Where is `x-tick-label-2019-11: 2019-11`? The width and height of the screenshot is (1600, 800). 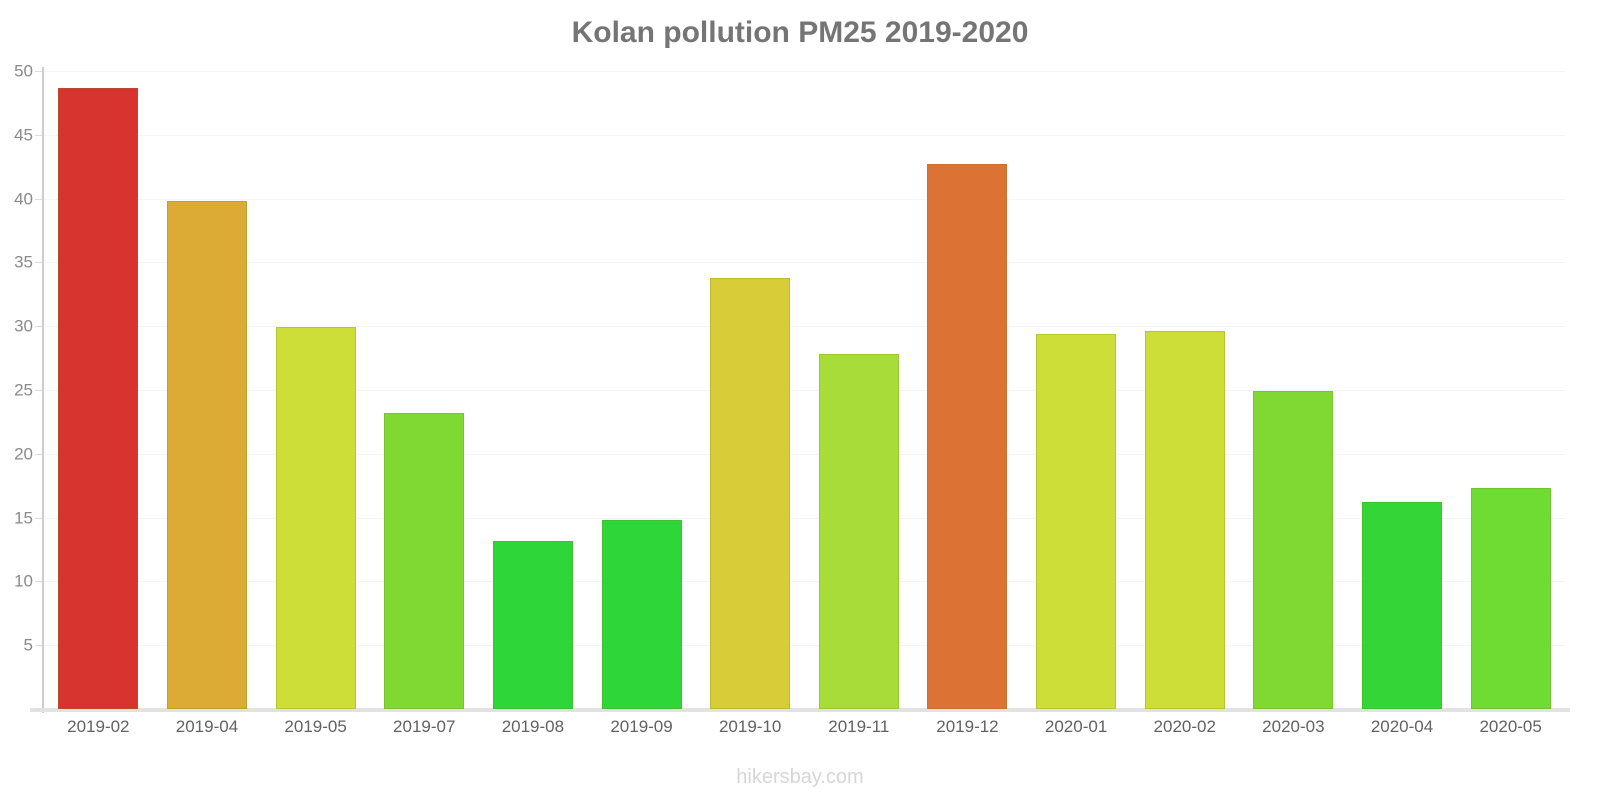 x-tick-label-2019-11: 2019-11 is located at coordinates (859, 726).